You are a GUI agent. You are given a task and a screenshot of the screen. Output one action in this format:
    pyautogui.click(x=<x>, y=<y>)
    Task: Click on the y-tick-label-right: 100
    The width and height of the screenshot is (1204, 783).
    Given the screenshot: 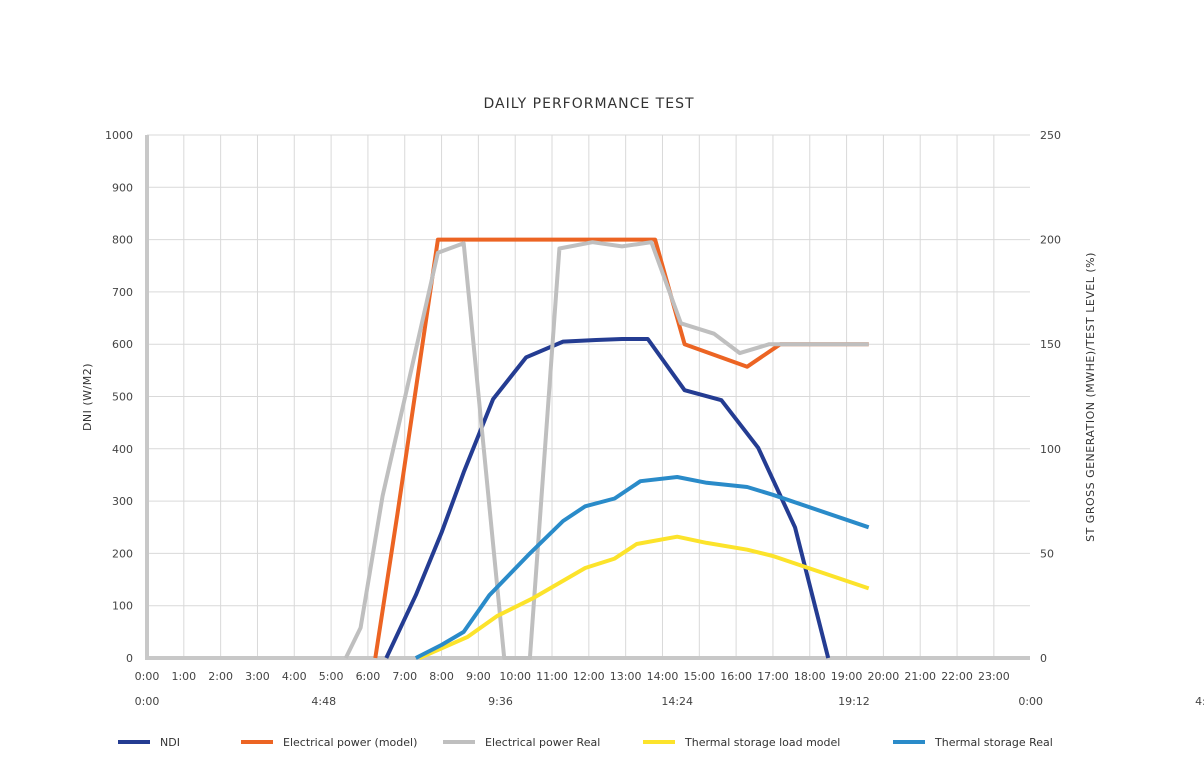 What is the action you would take?
    pyautogui.click(x=1050, y=449)
    